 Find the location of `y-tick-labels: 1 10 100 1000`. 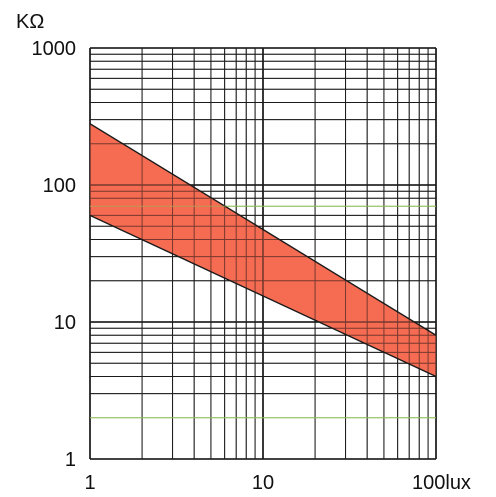

y-tick-labels: 1 10 100 1000 is located at coordinates (54, 254).